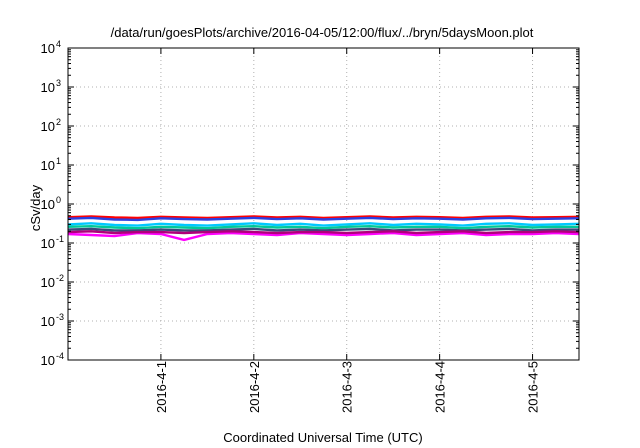 The width and height of the screenshot is (640, 448). What do you see at coordinates (58, 44) in the screenshot?
I see `y-tick-exponent: 4` at bounding box center [58, 44].